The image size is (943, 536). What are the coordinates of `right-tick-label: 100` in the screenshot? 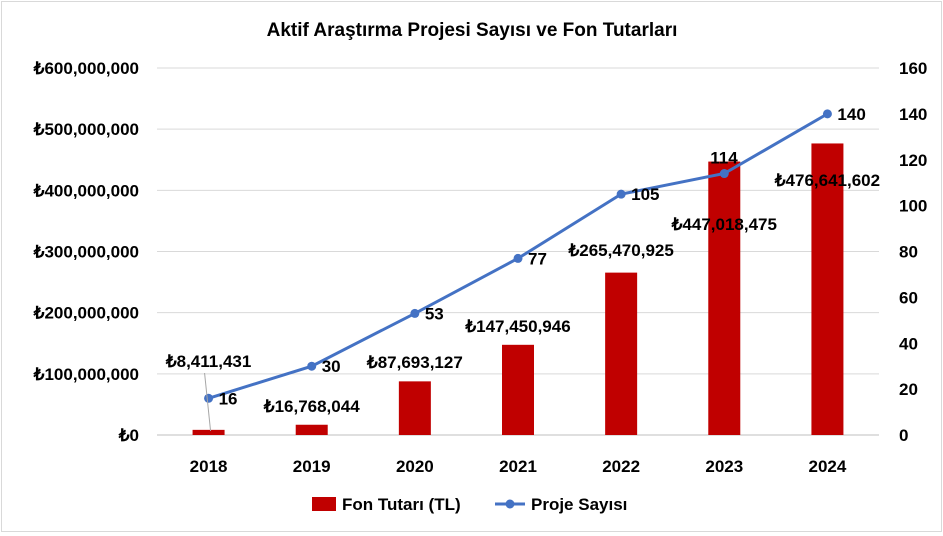 It's located at (913, 206).